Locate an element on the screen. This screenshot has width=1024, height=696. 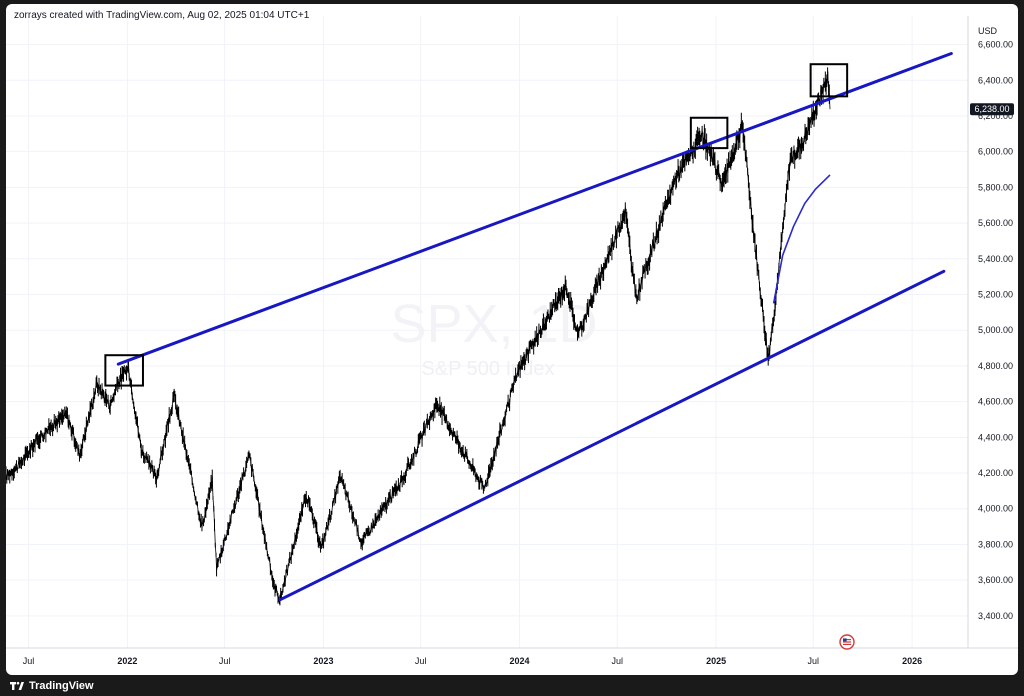
y-tick-label: 4,800.00 is located at coordinates (995, 366).